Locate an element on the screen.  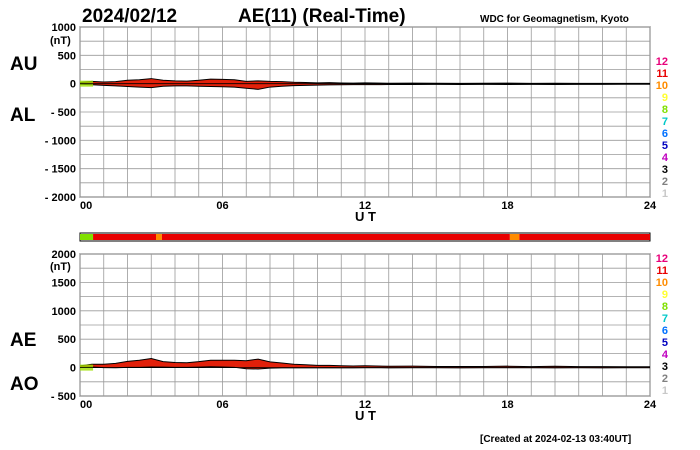
ae-label: AE is located at coordinates (23, 340).